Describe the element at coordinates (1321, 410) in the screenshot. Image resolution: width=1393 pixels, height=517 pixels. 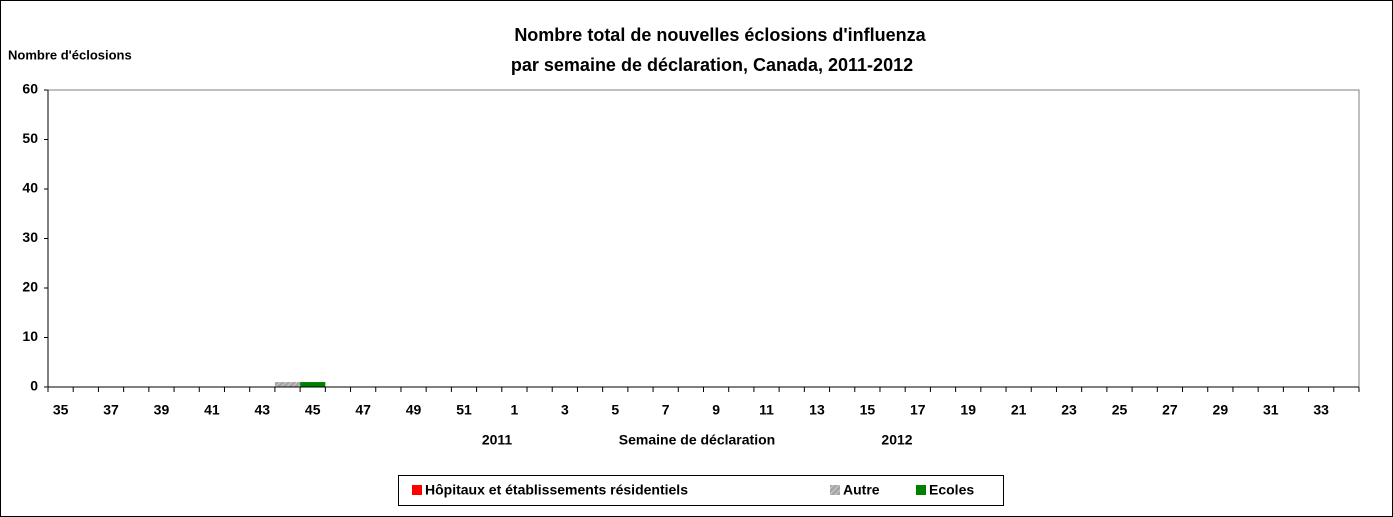
I see `x-tick-label: 33` at that location.